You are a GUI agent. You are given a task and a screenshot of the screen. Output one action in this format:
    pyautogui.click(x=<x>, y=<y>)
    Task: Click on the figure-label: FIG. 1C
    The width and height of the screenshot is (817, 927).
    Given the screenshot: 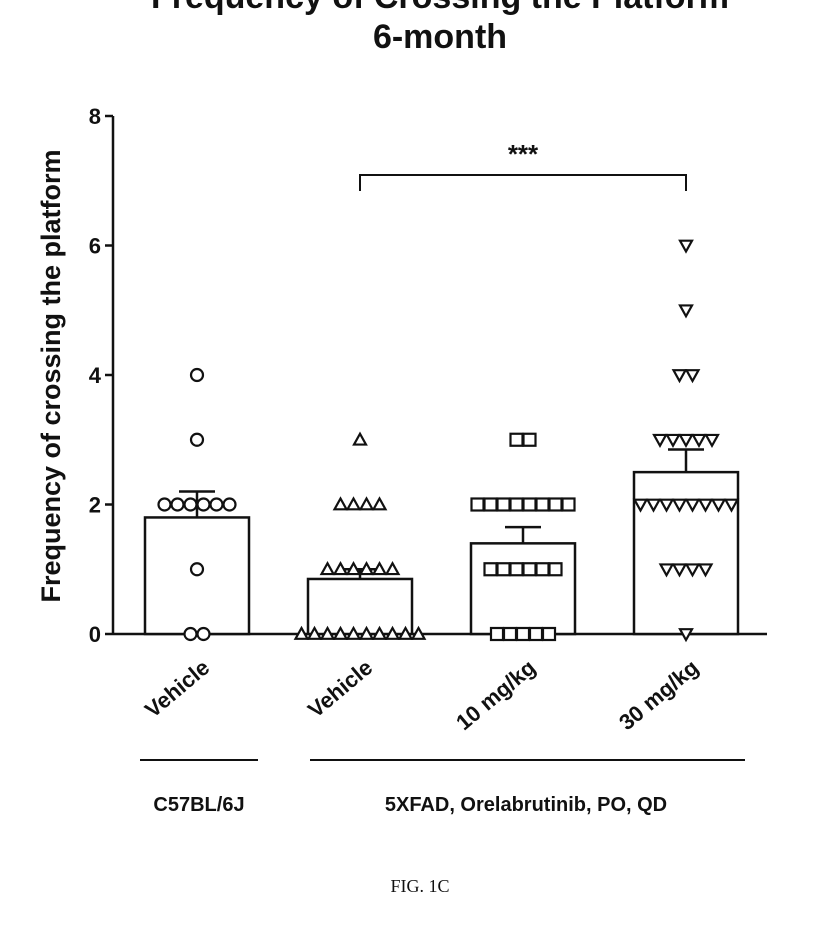 What is the action you would take?
    pyautogui.click(x=419, y=886)
    